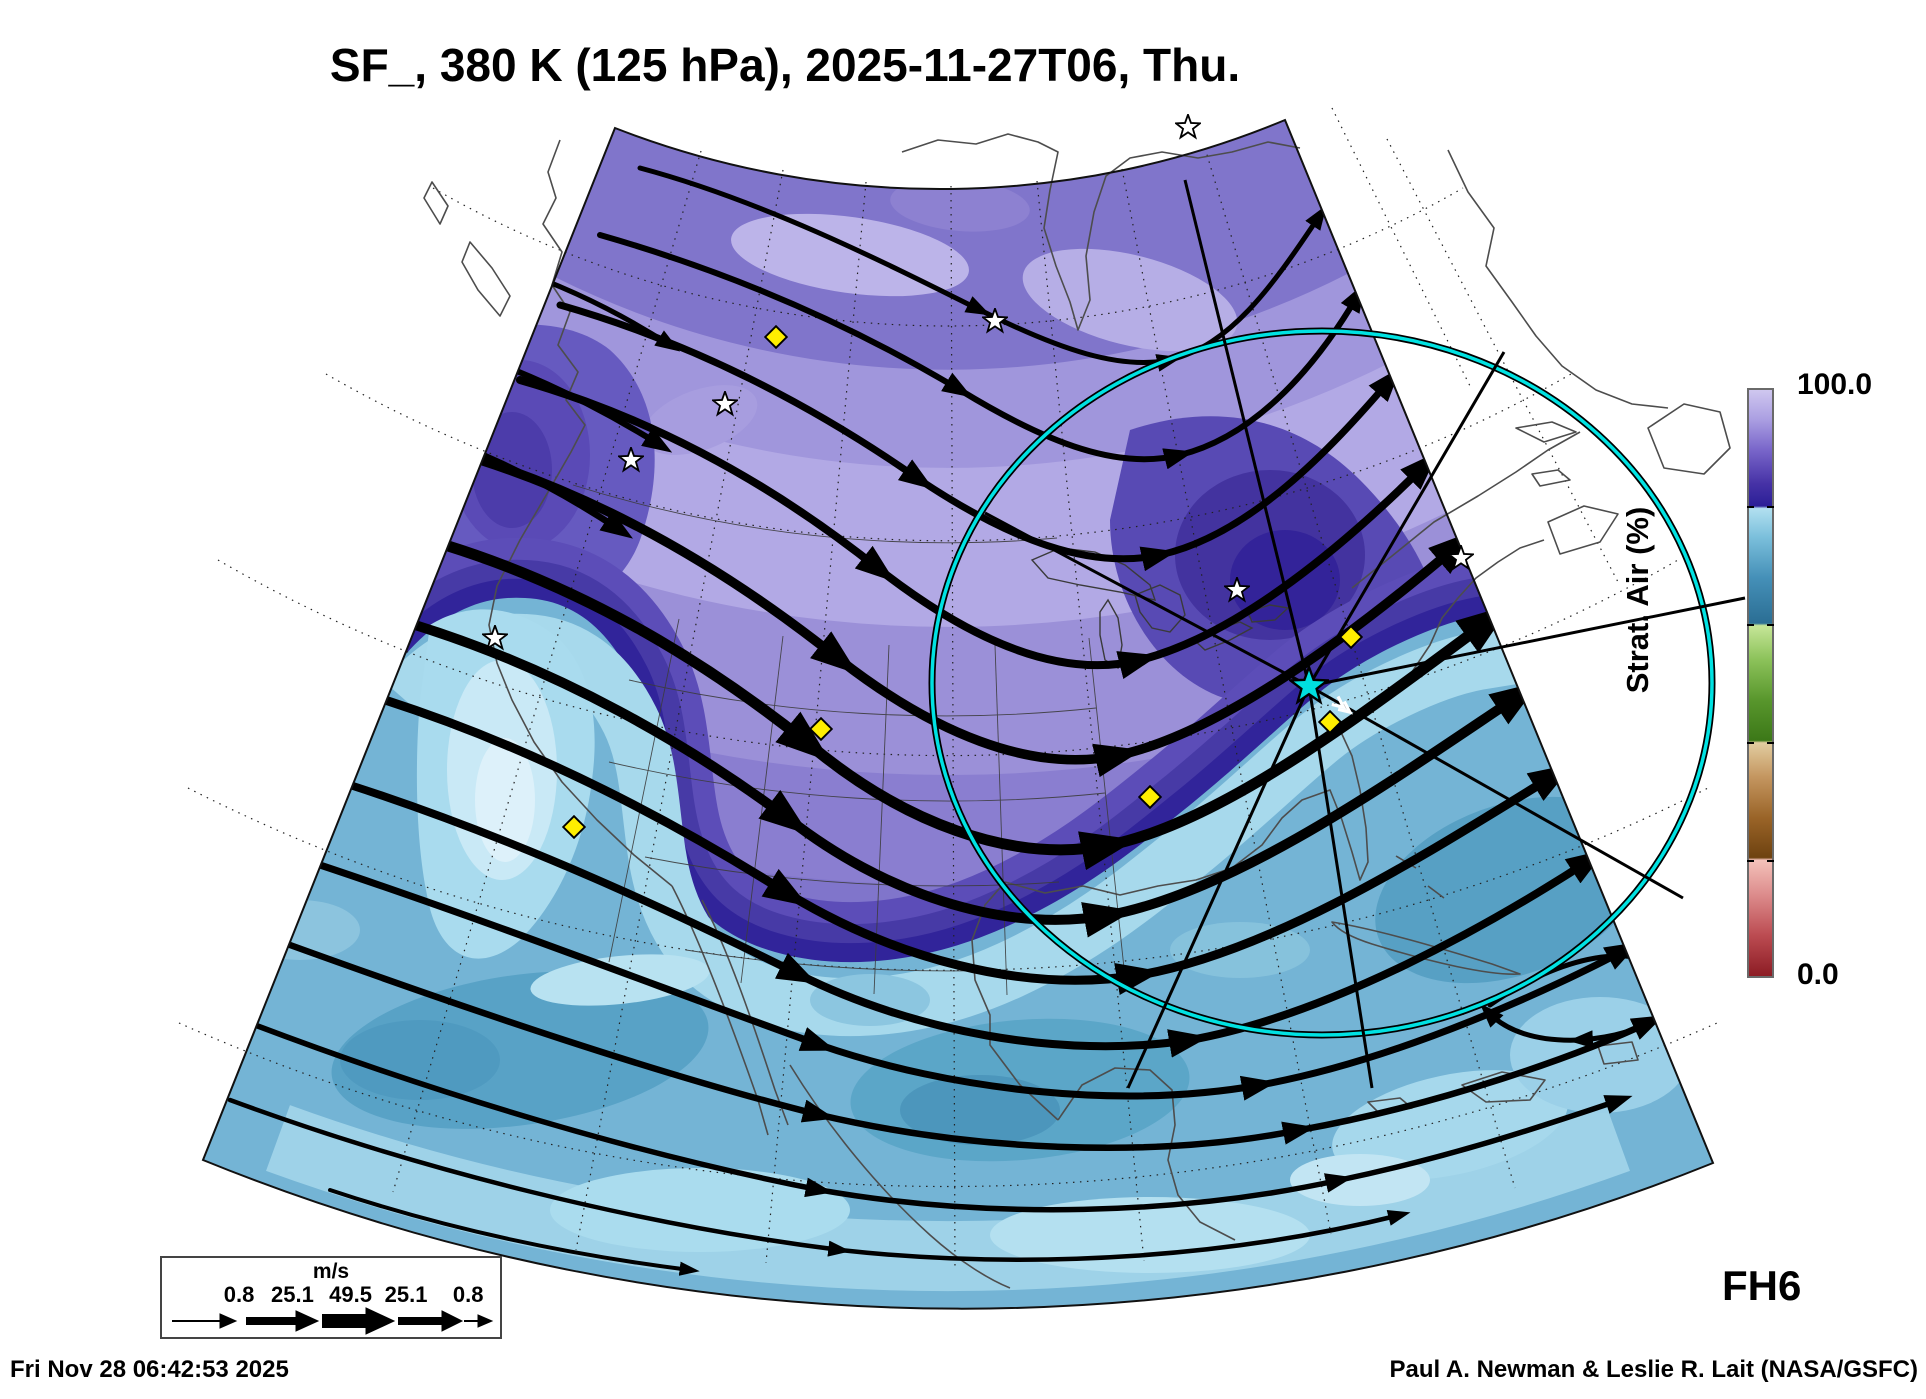 Image resolution: width=1926 pixels, height=1399 pixels. Describe the element at coordinates (1637, 600) in the screenshot. I see `colorbar-title: Strat. Air (%)` at that location.